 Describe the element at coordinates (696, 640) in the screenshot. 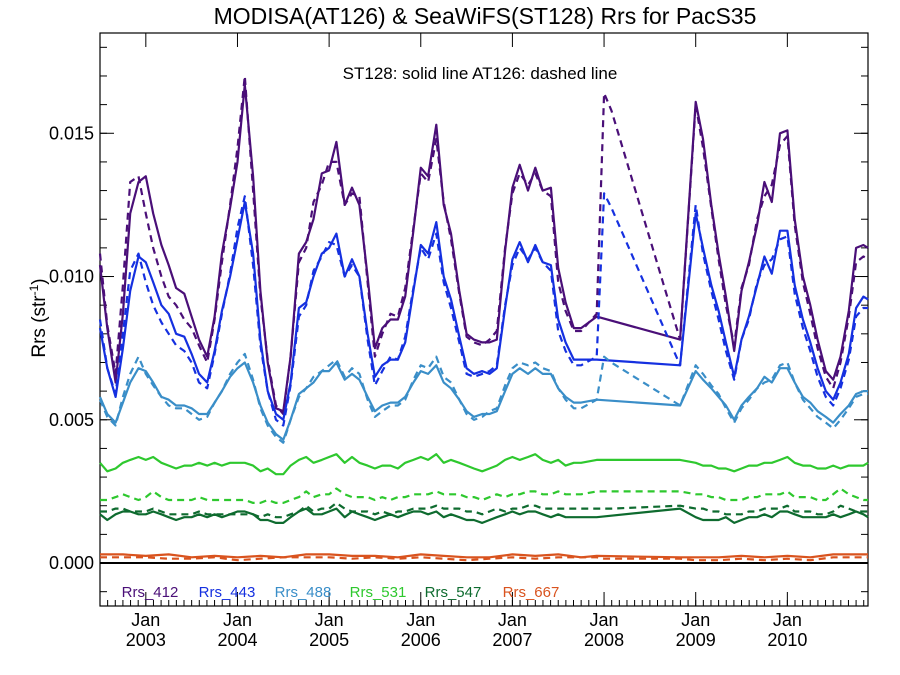

I see `x-tick-year-label: 2009` at that location.